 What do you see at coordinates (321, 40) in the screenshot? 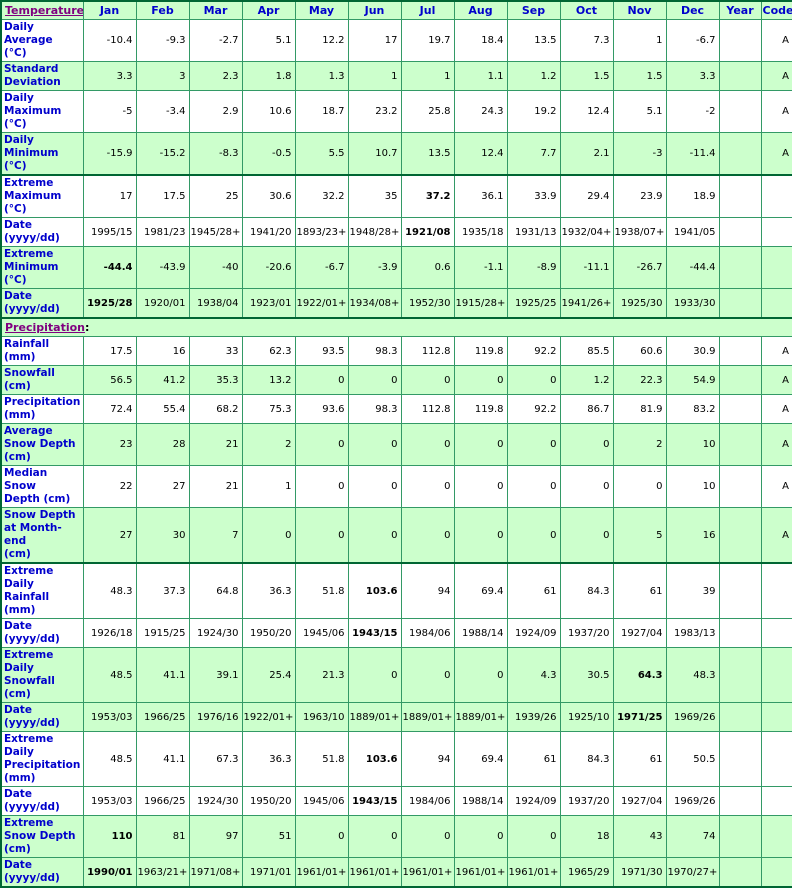
I see `value-cell-may: 12.2` at bounding box center [321, 40].